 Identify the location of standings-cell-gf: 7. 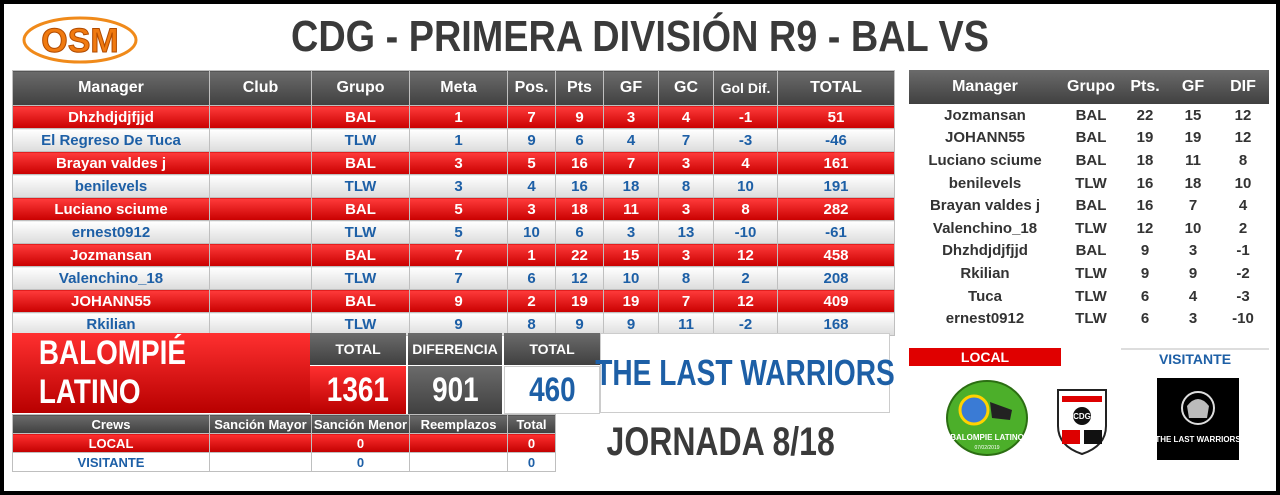
(1193, 205).